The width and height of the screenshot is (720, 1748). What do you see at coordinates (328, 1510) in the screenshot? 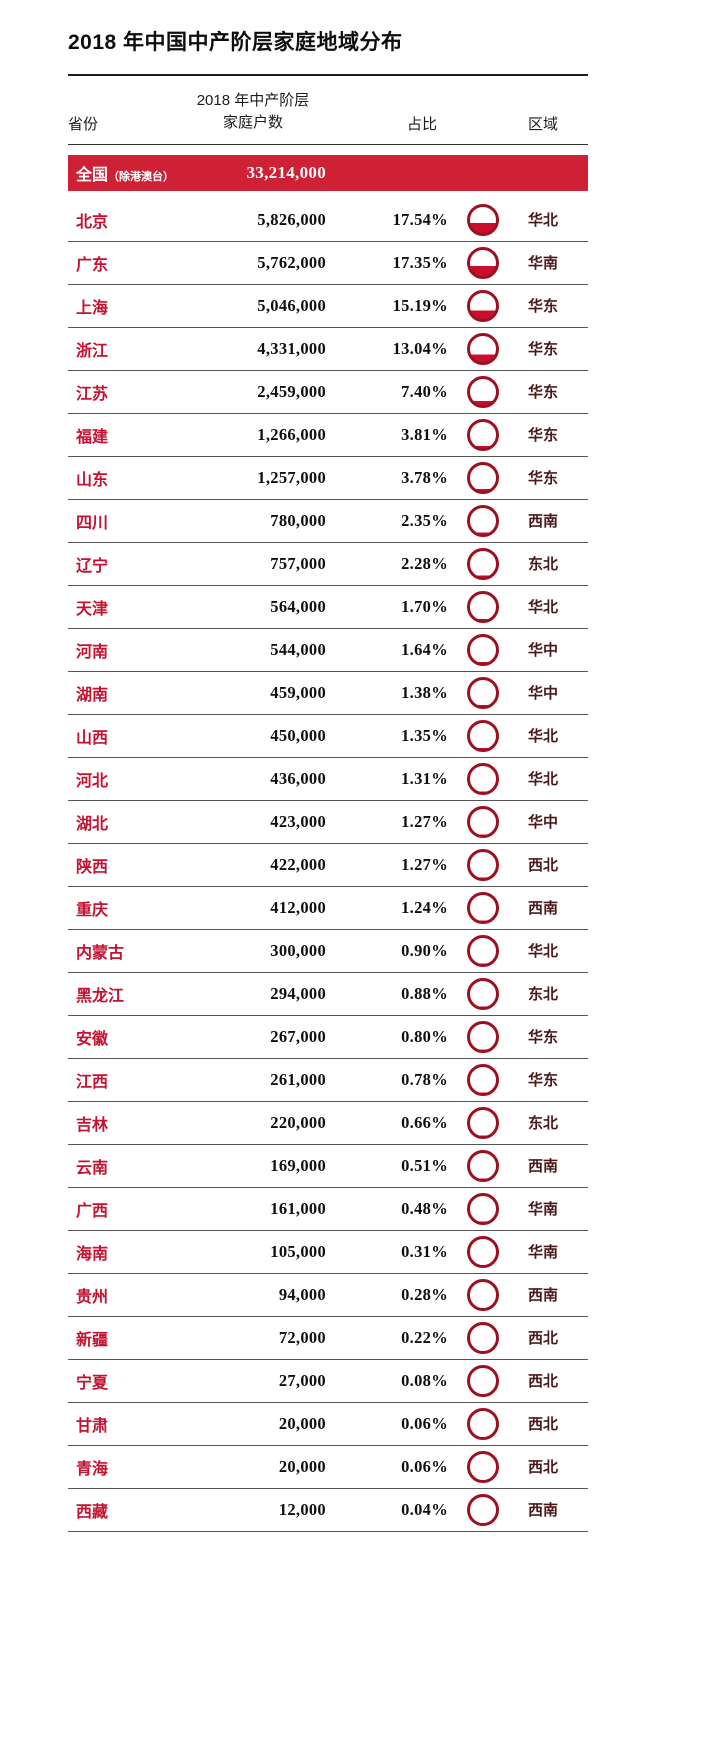
I see `table-row: 西藏 12,000 0.04% 西南` at bounding box center [328, 1510].